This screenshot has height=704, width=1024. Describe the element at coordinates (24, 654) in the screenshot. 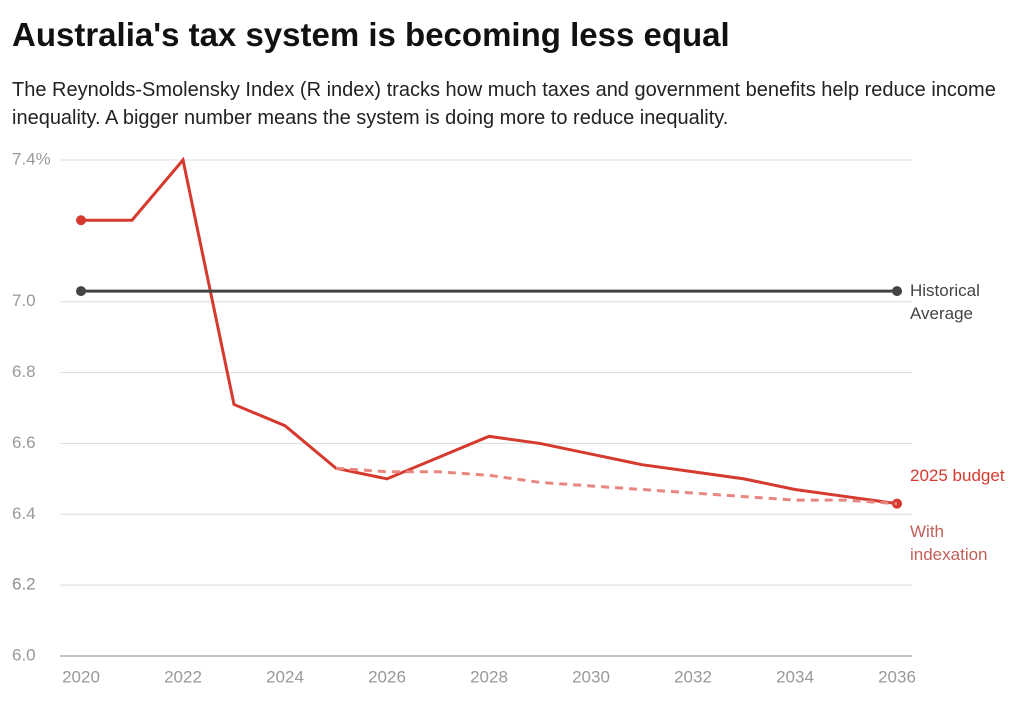

I see `y-tick-label: 6.0` at that location.